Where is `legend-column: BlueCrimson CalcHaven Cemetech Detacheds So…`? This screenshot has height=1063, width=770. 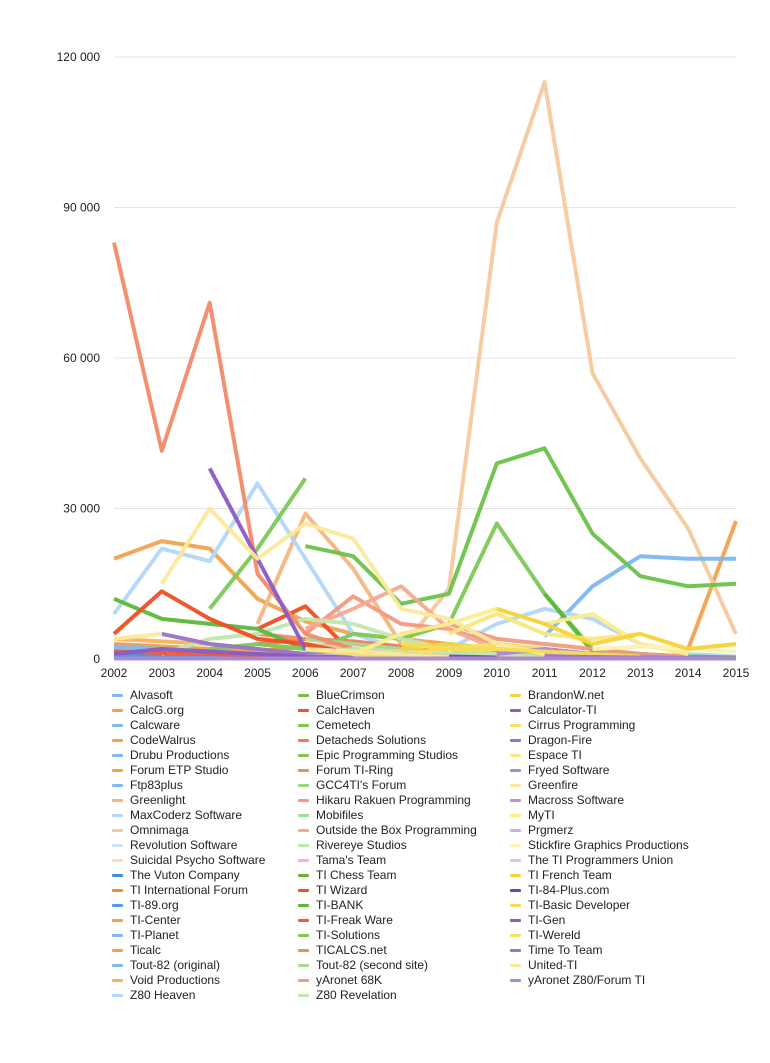
legend-column: BlueCrimson CalcHaven Cemetech Detacheds So… is located at coordinates (398, 845).